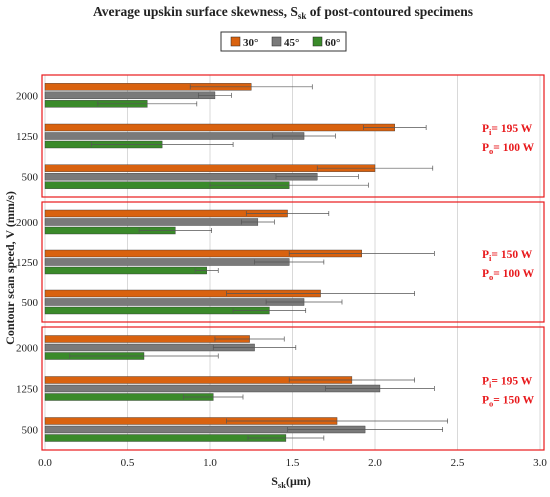 This screenshot has height=497, width=550. I want to click on legend: 30° 45° 60°, so click(283, 41).